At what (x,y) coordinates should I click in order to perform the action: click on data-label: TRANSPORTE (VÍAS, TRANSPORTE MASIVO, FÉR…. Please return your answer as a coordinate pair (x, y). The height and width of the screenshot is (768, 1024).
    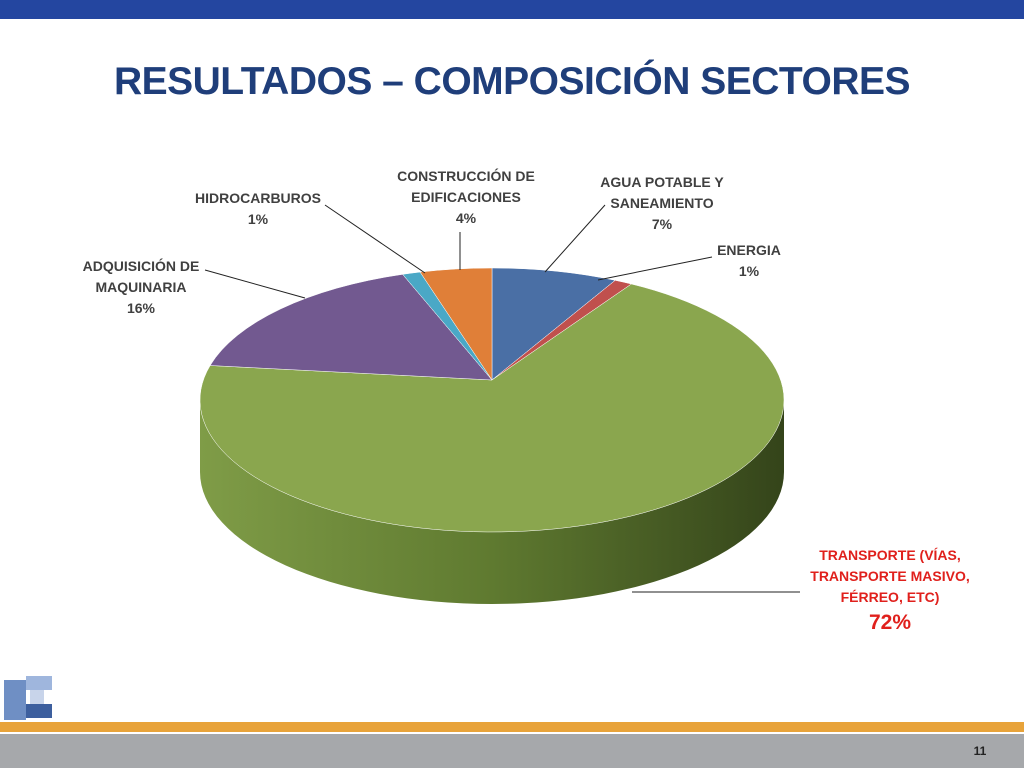
    Looking at the image, I should click on (890, 589).